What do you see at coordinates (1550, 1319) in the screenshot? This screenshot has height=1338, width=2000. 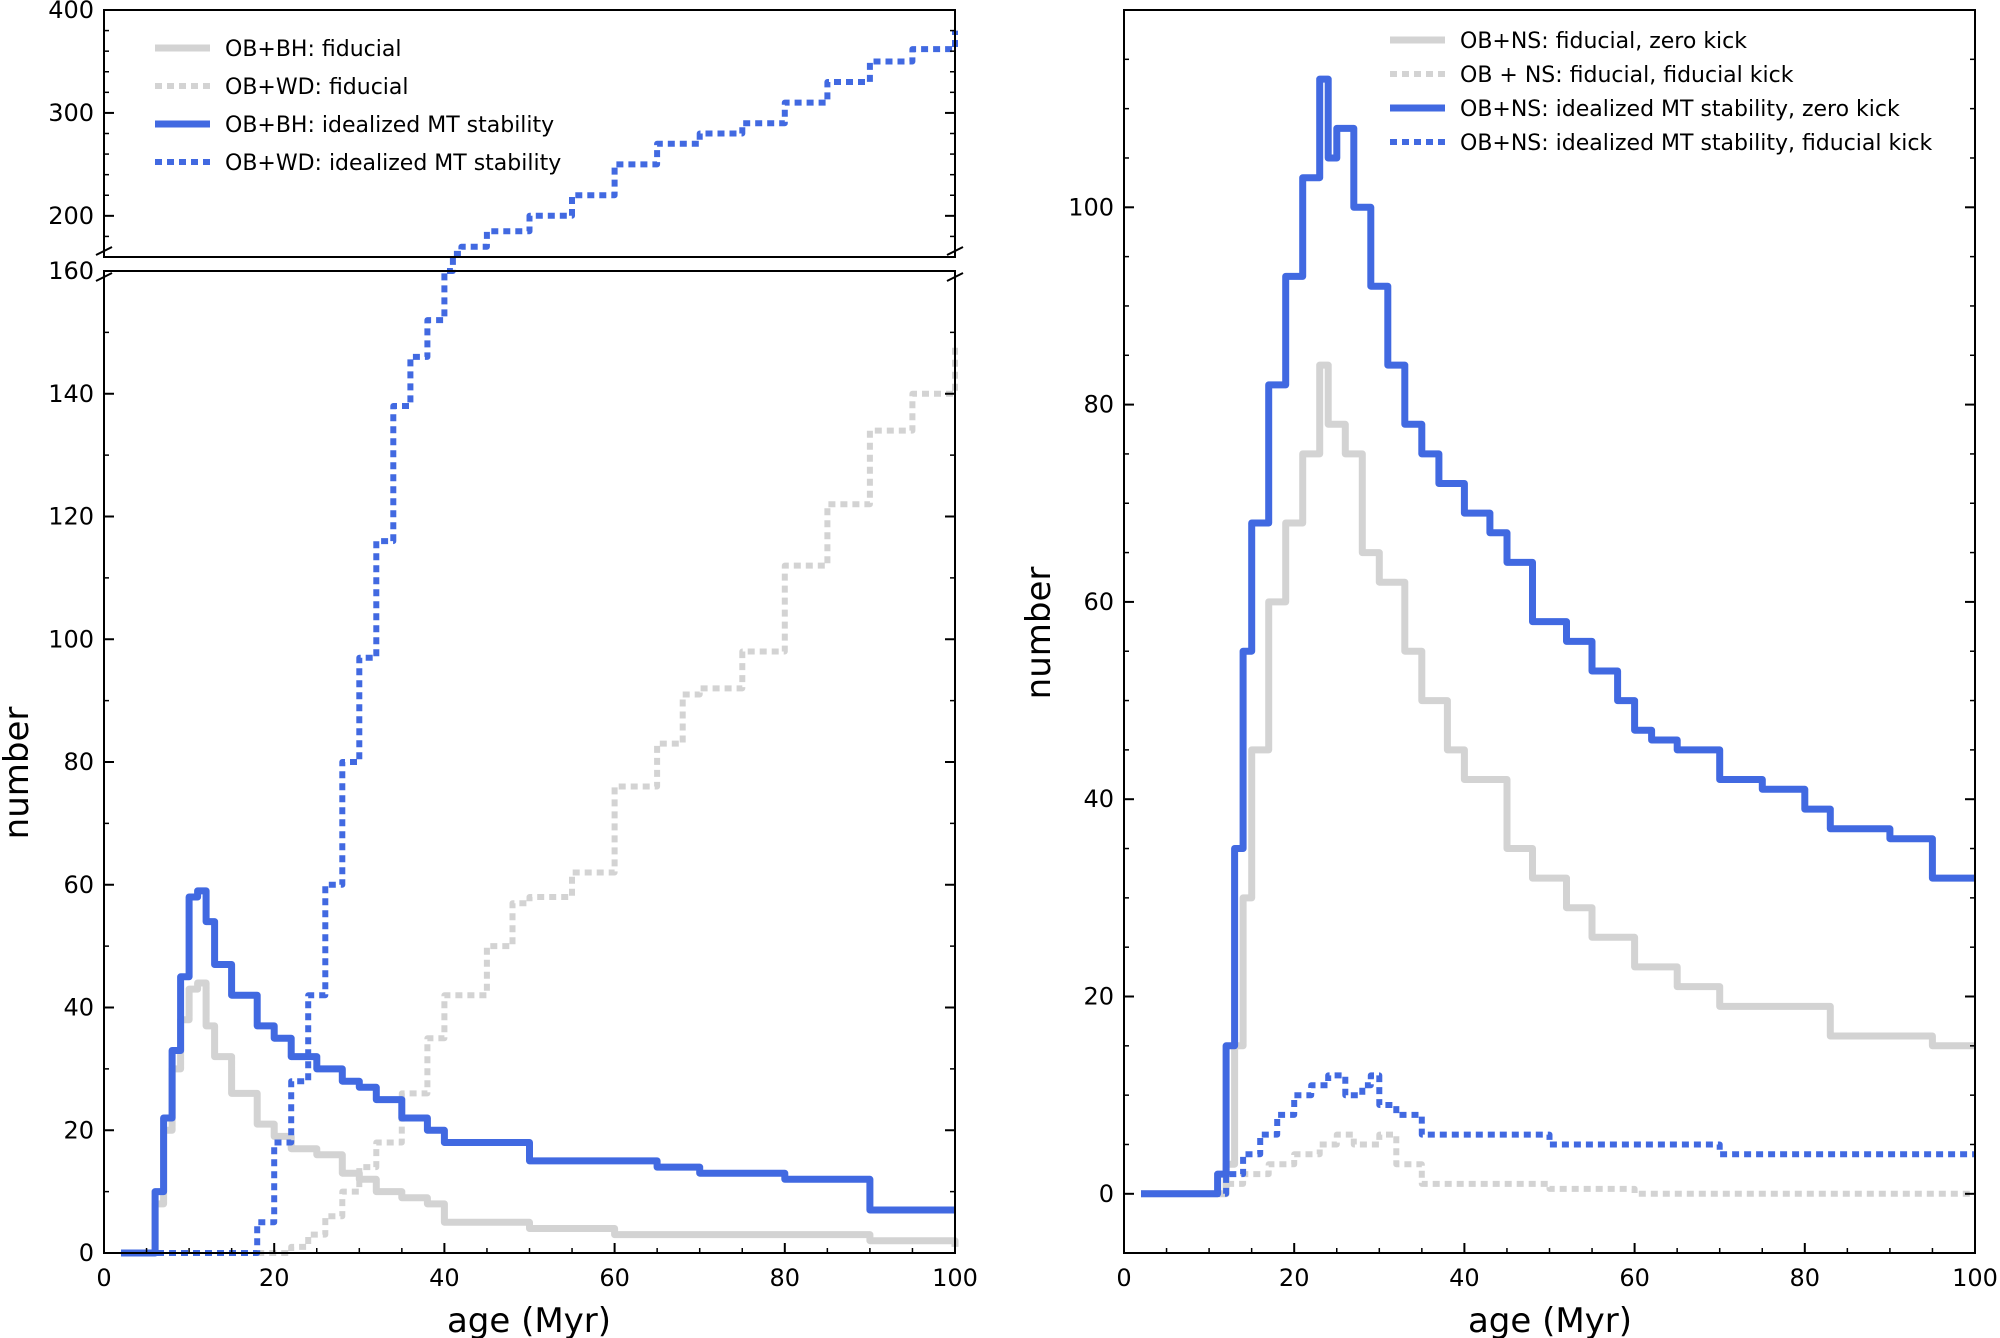 I see `right-x-axis-label: age (Myr)` at bounding box center [1550, 1319].